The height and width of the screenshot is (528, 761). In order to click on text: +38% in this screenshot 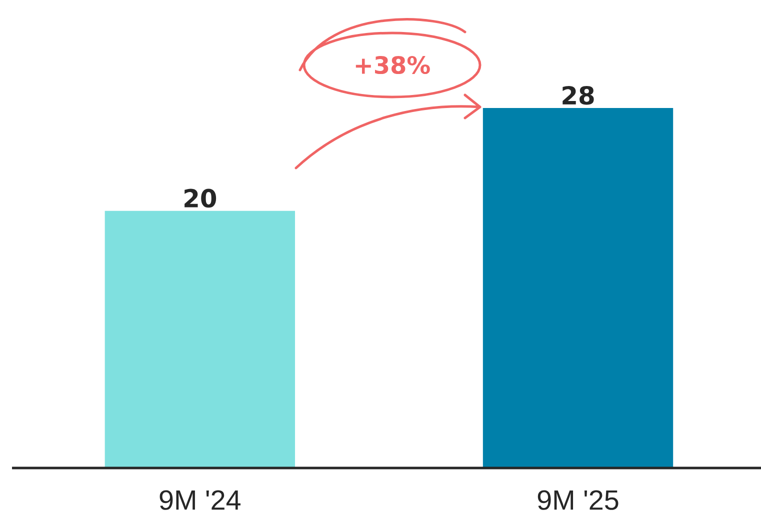, I will do `click(393, 65)`.